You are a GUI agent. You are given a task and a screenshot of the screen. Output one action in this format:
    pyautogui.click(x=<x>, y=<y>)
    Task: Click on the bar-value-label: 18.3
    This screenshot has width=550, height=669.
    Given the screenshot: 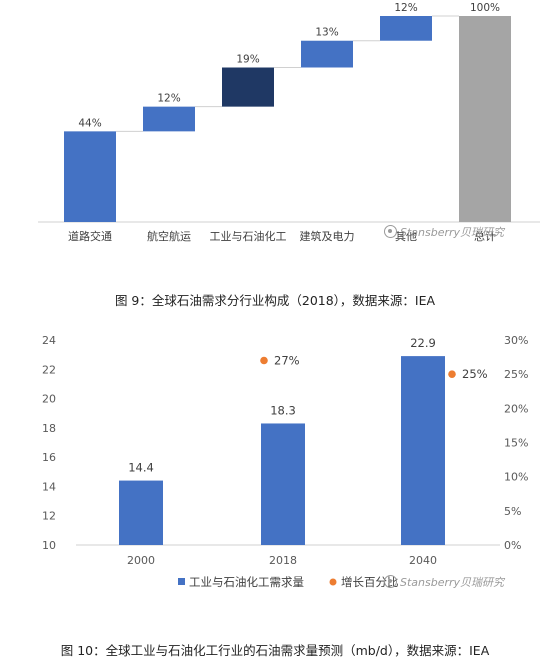 What is the action you would take?
    pyautogui.click(x=283, y=410)
    